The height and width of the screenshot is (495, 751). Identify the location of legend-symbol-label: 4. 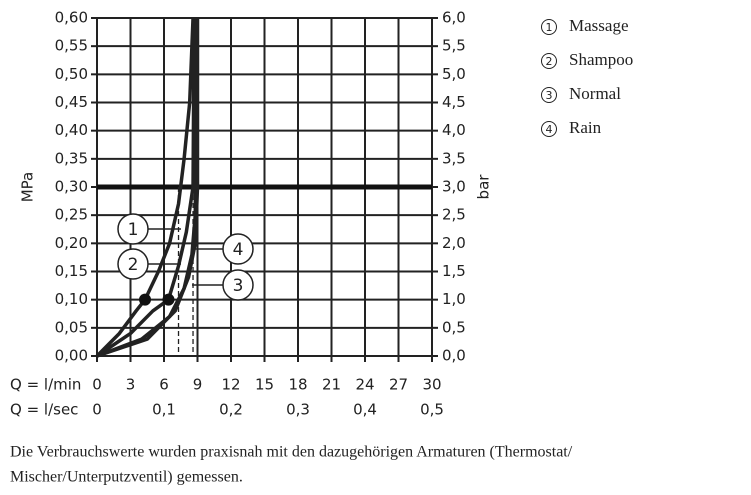
(549, 129).